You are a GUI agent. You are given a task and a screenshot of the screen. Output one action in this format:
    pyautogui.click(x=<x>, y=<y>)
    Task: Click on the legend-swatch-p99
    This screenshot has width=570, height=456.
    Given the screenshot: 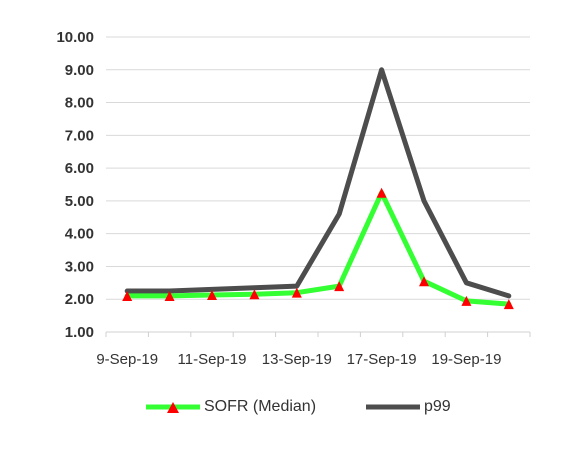 What is the action you would take?
    pyautogui.click(x=393, y=407)
    